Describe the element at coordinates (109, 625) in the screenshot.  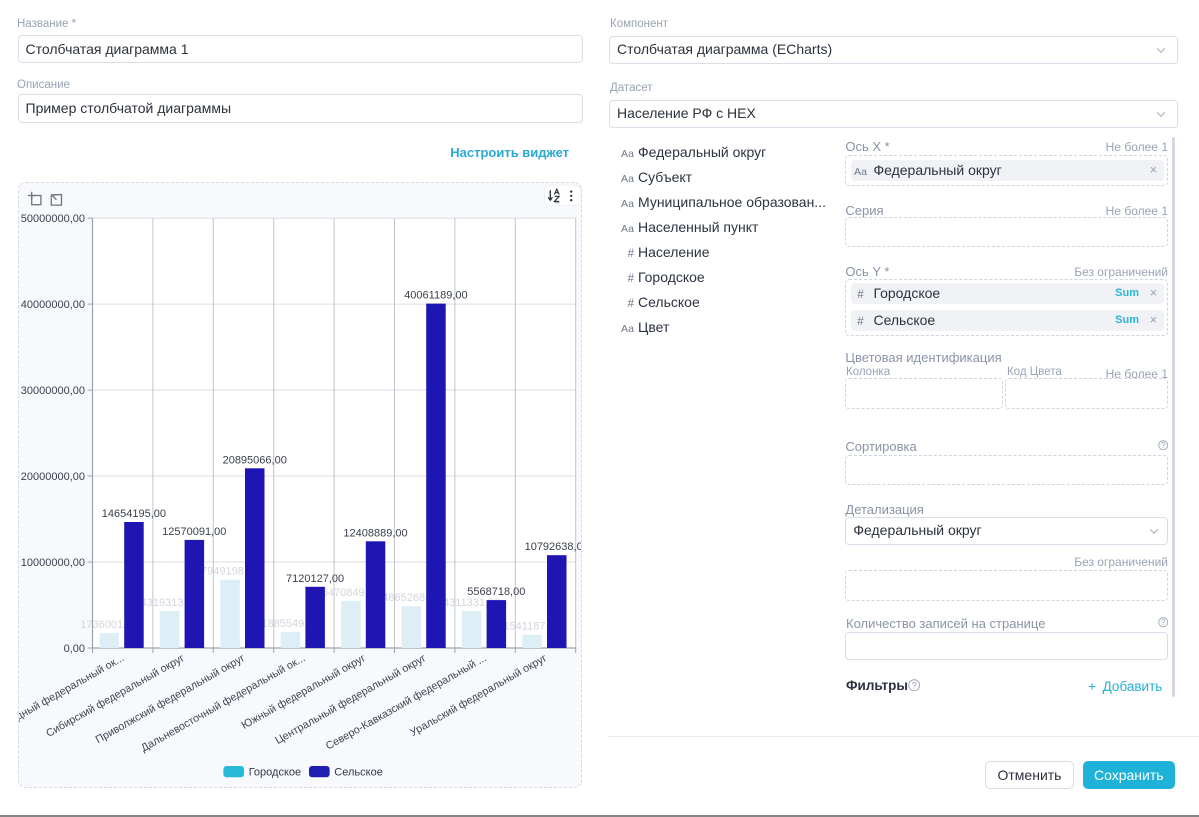
I see `svg-text: 1736001,00` at that location.